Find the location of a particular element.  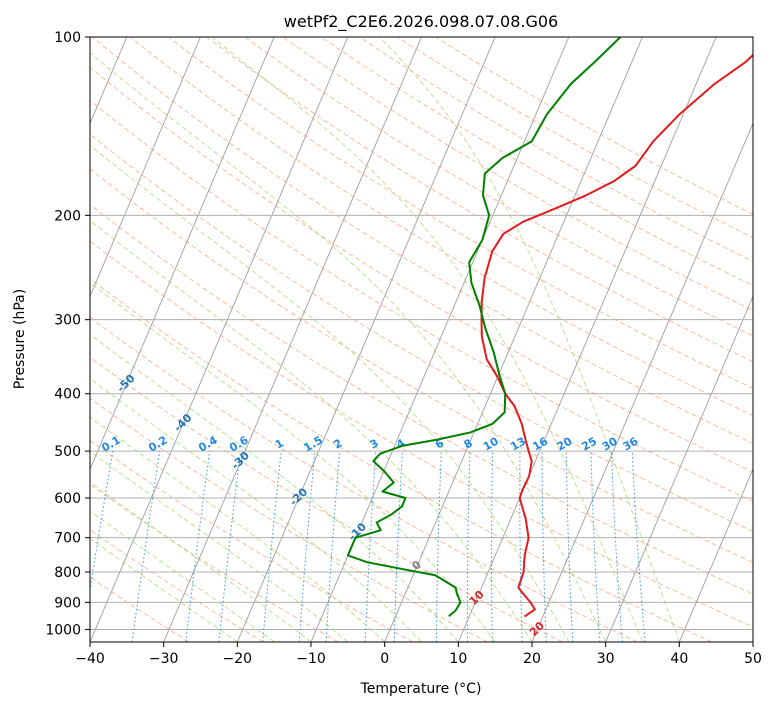

y-tick-label: 900 is located at coordinates (67, 603).